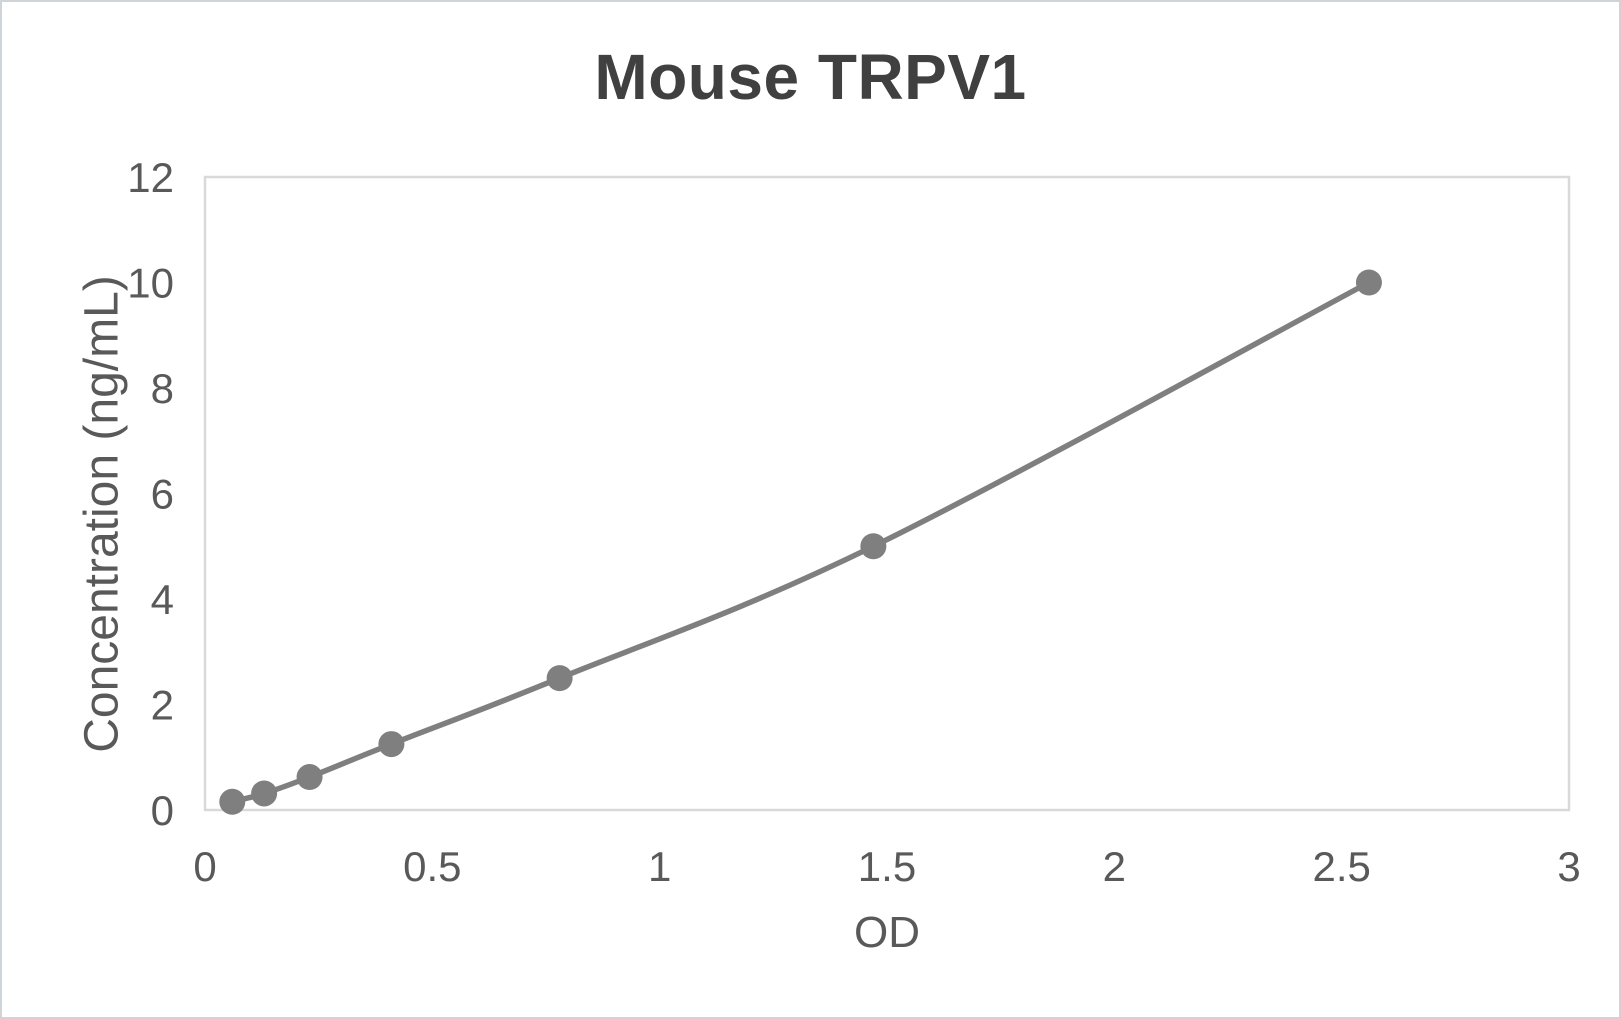  What do you see at coordinates (432, 866) in the screenshot?
I see `x-tick-label: 0.5` at bounding box center [432, 866].